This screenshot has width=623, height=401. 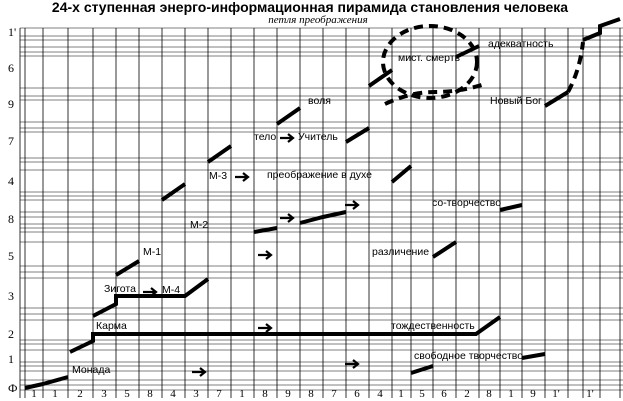 I want to click on label-volya: воля, so click(x=319, y=101).